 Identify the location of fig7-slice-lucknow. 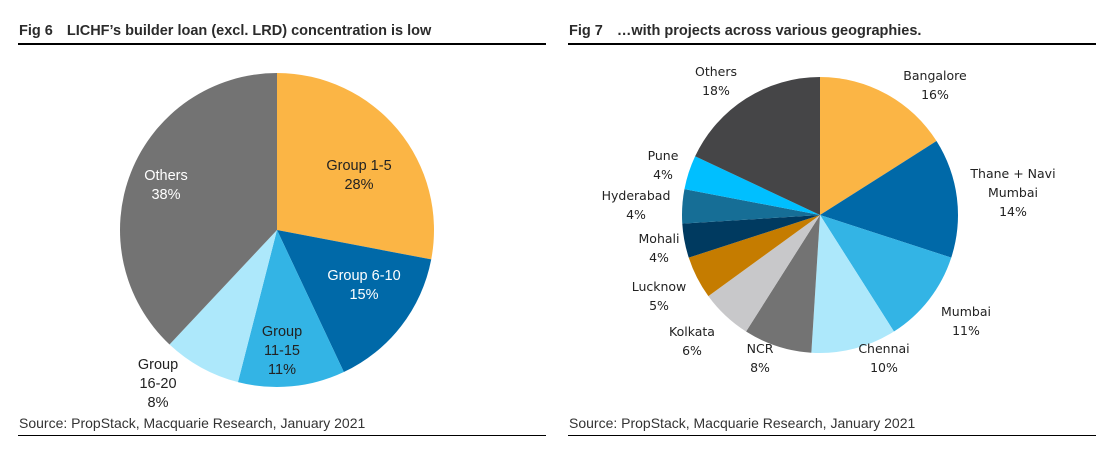
(754, 256).